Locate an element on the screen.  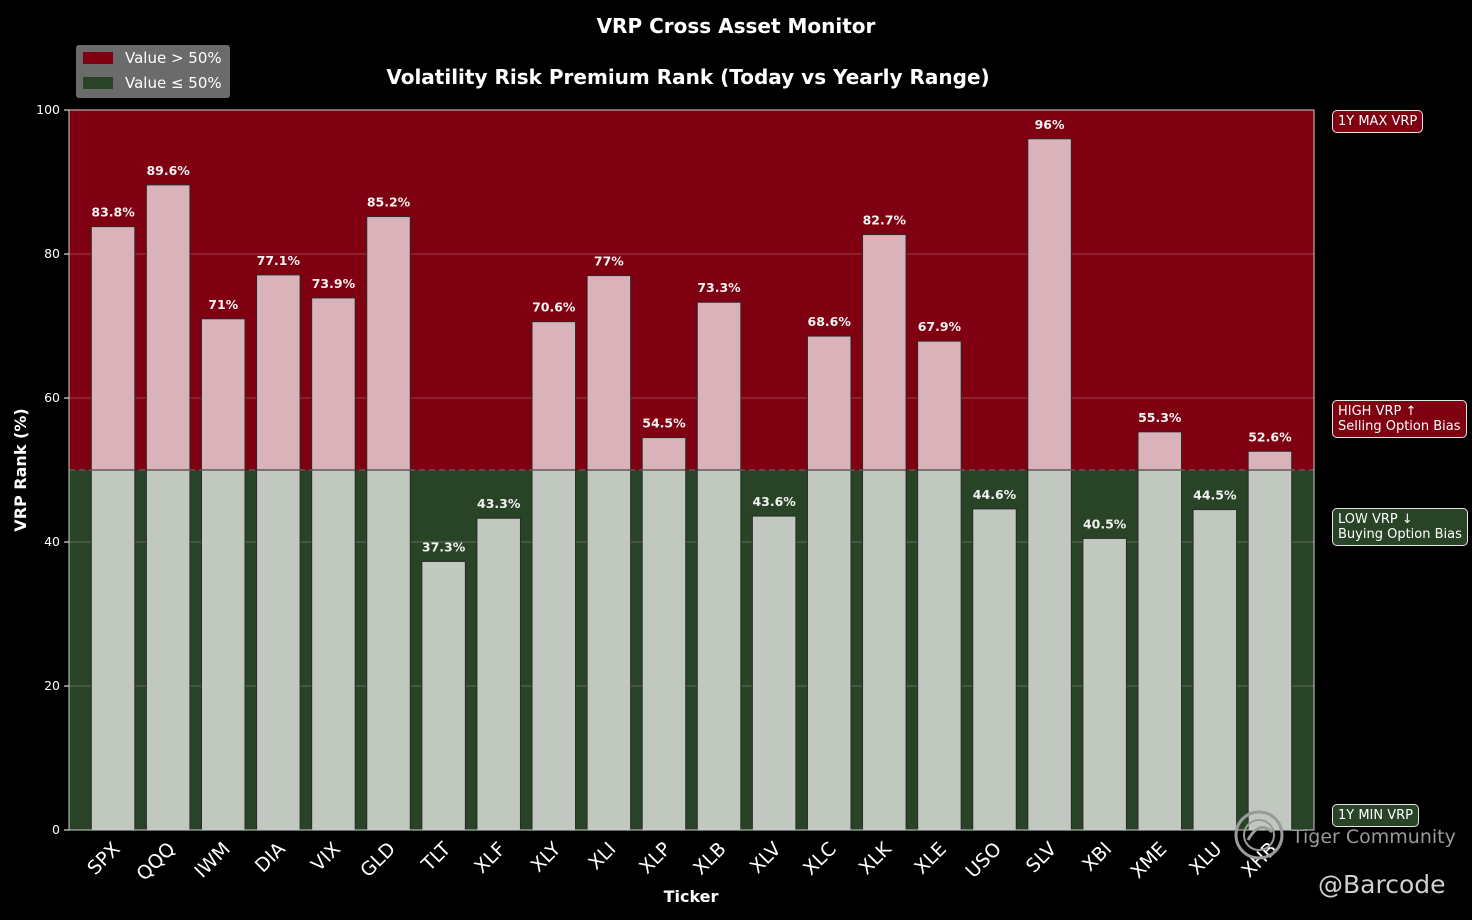
bar-tlt is located at coordinates (444, 695).